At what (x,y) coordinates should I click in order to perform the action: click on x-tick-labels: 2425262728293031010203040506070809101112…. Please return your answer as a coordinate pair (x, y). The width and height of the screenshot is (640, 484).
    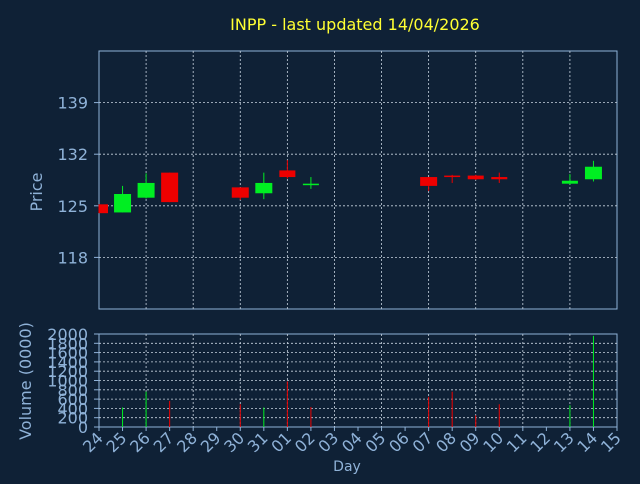
    Looking at the image, I should click on (352, 441).